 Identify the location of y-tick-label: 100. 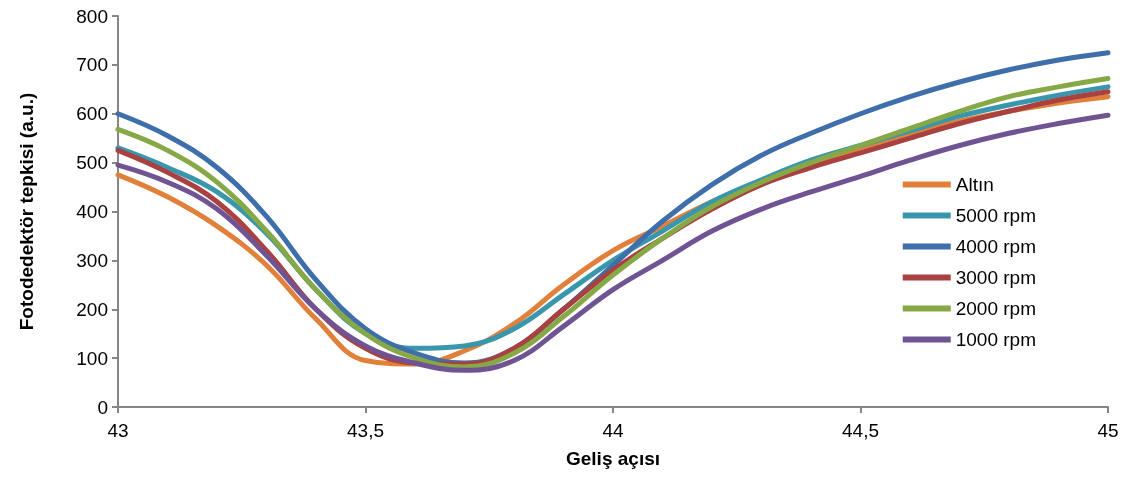
(92, 358).